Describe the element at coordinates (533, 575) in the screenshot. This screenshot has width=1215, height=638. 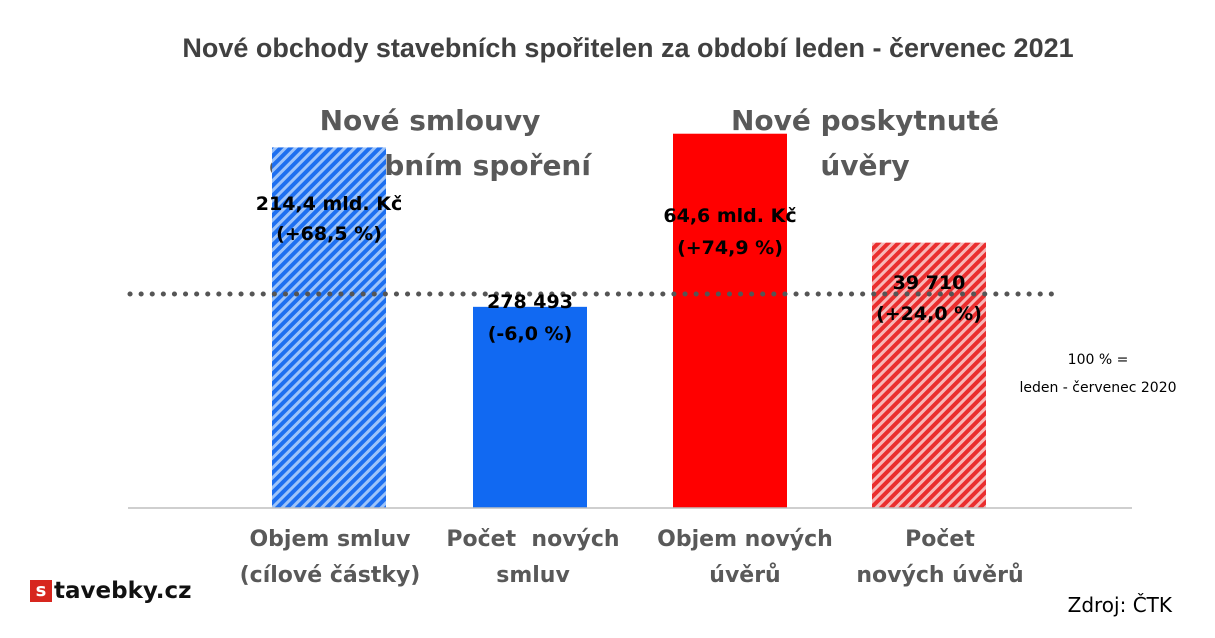
I see `category-label-2-line2: smluv` at that location.